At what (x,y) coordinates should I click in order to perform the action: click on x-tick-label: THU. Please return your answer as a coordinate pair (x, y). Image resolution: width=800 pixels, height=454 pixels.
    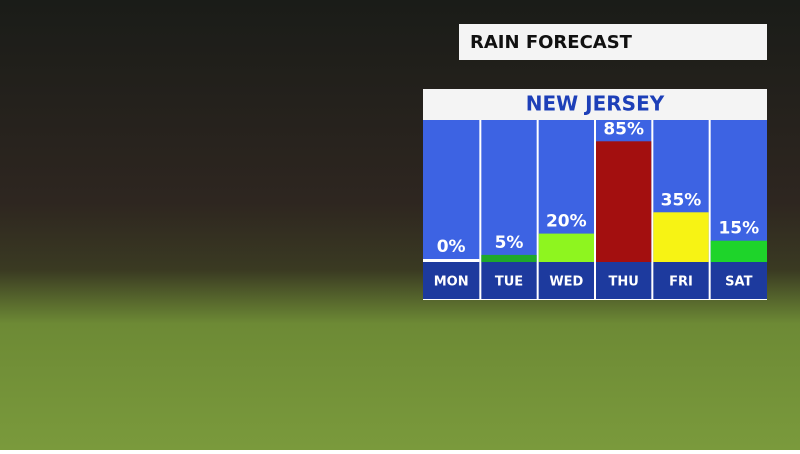
    Looking at the image, I should click on (624, 282).